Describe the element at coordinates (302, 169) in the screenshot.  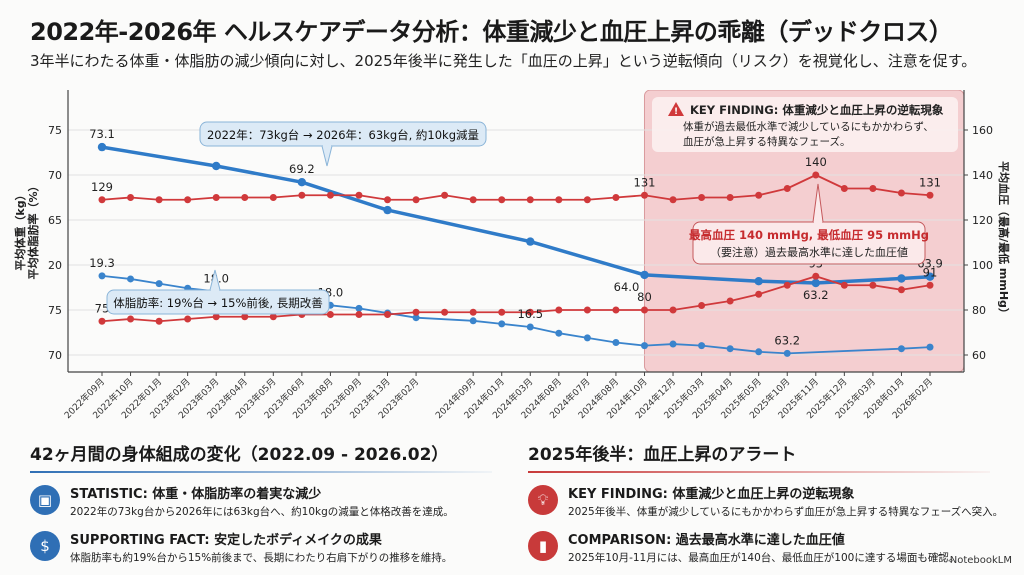
I see `data-label: 69.2` at that location.